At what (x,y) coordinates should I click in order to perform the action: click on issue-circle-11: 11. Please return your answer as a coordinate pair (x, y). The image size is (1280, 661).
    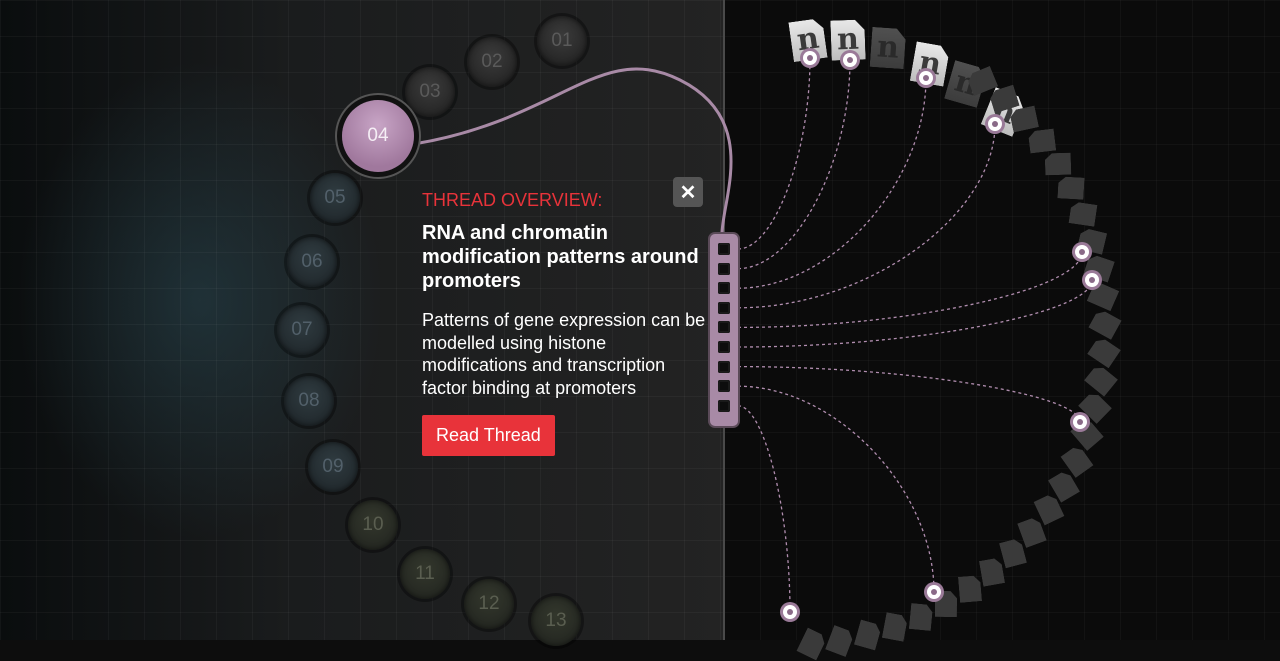
    Looking at the image, I should click on (425, 574).